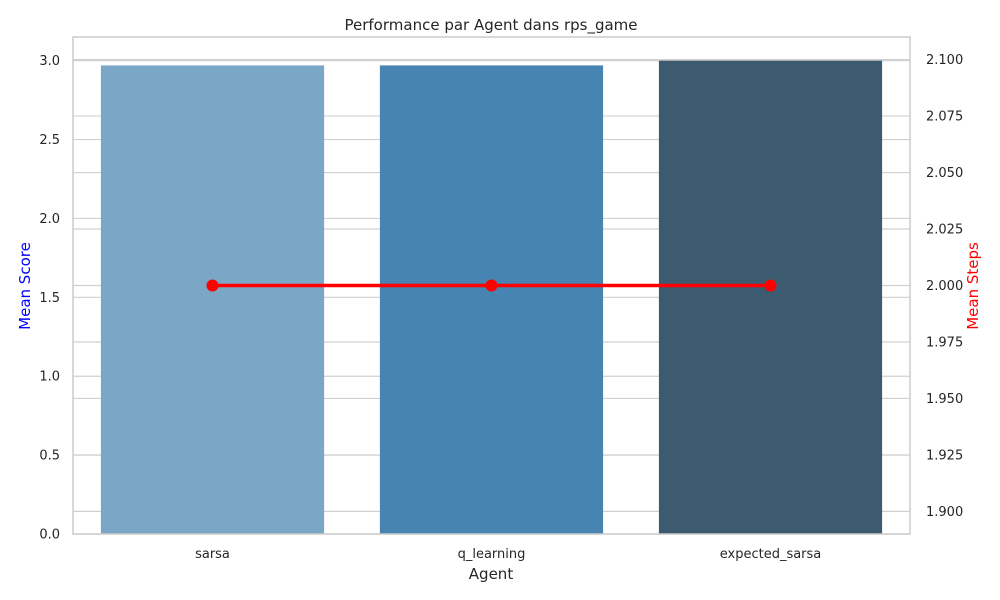 The image size is (1000, 600). Describe the element at coordinates (49, 377) in the screenshot. I see `left-tick-label: 1.0` at that location.